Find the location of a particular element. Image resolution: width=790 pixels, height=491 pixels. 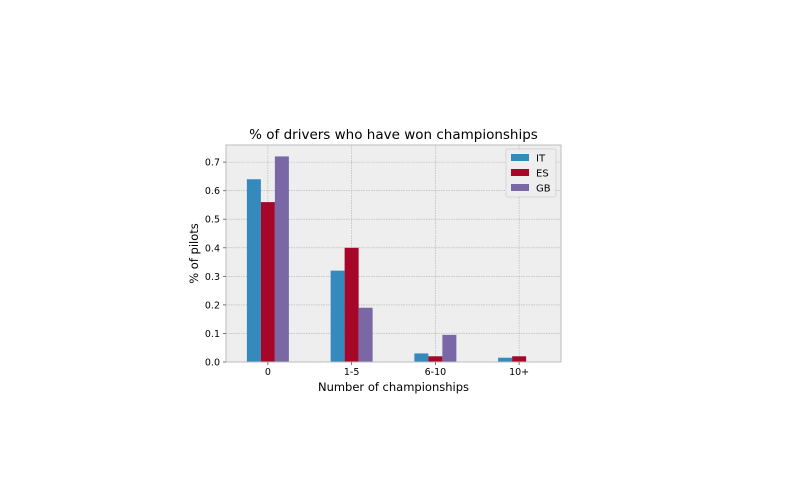

legend-swatch-it is located at coordinates (520, 157).